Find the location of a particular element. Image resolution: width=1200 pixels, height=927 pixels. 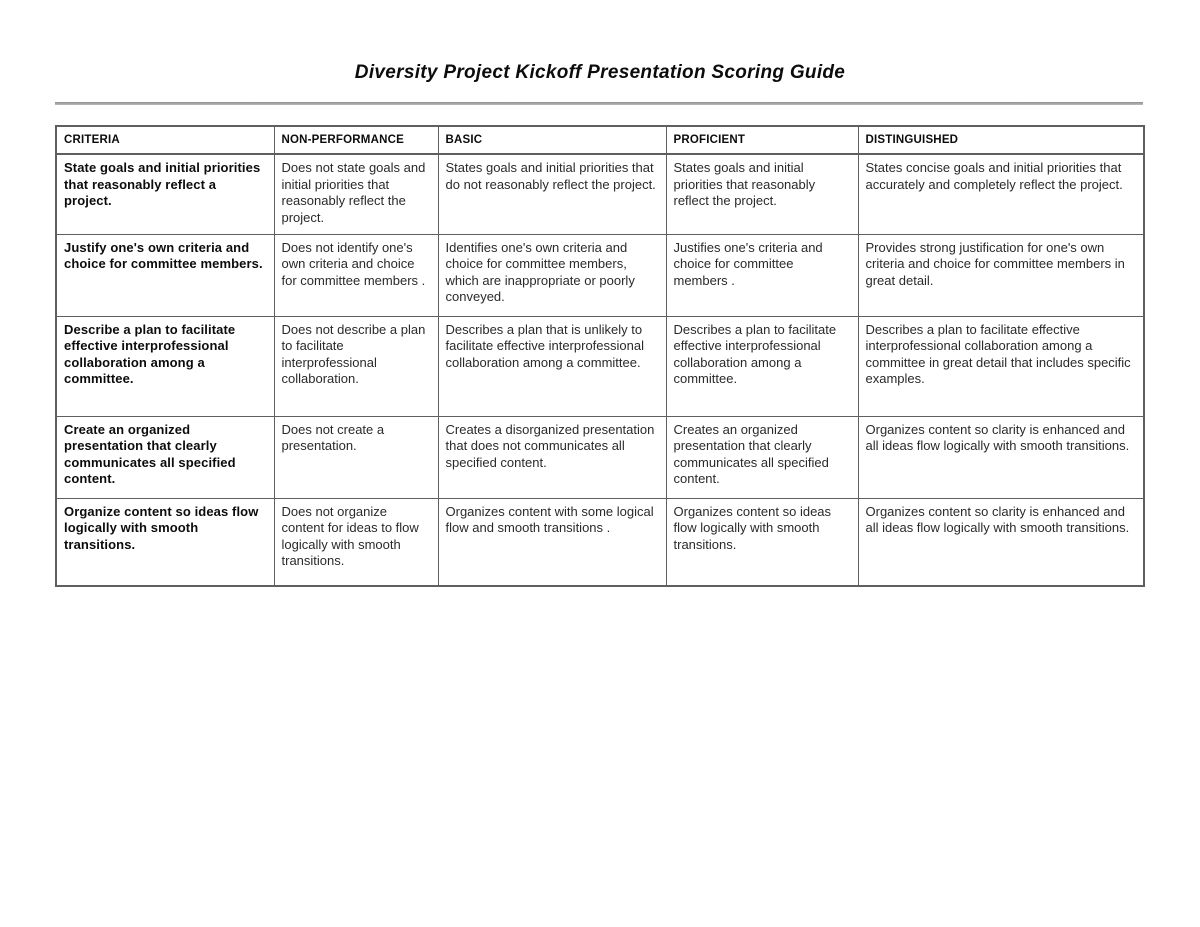

column-header-proficient: PROFICIENT is located at coordinates (762, 140).